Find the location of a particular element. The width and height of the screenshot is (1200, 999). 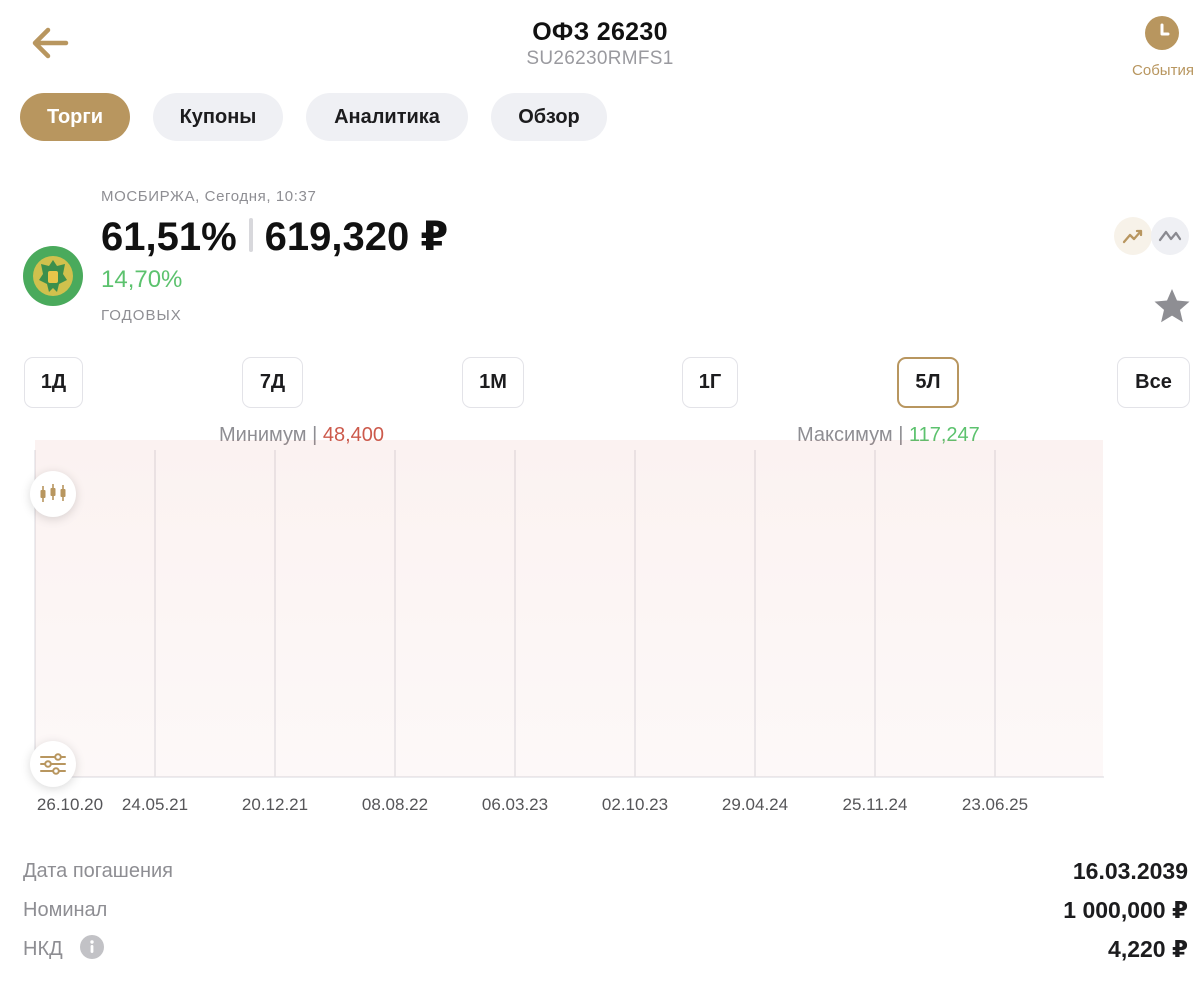

candlestick-icon is located at coordinates (53, 493).